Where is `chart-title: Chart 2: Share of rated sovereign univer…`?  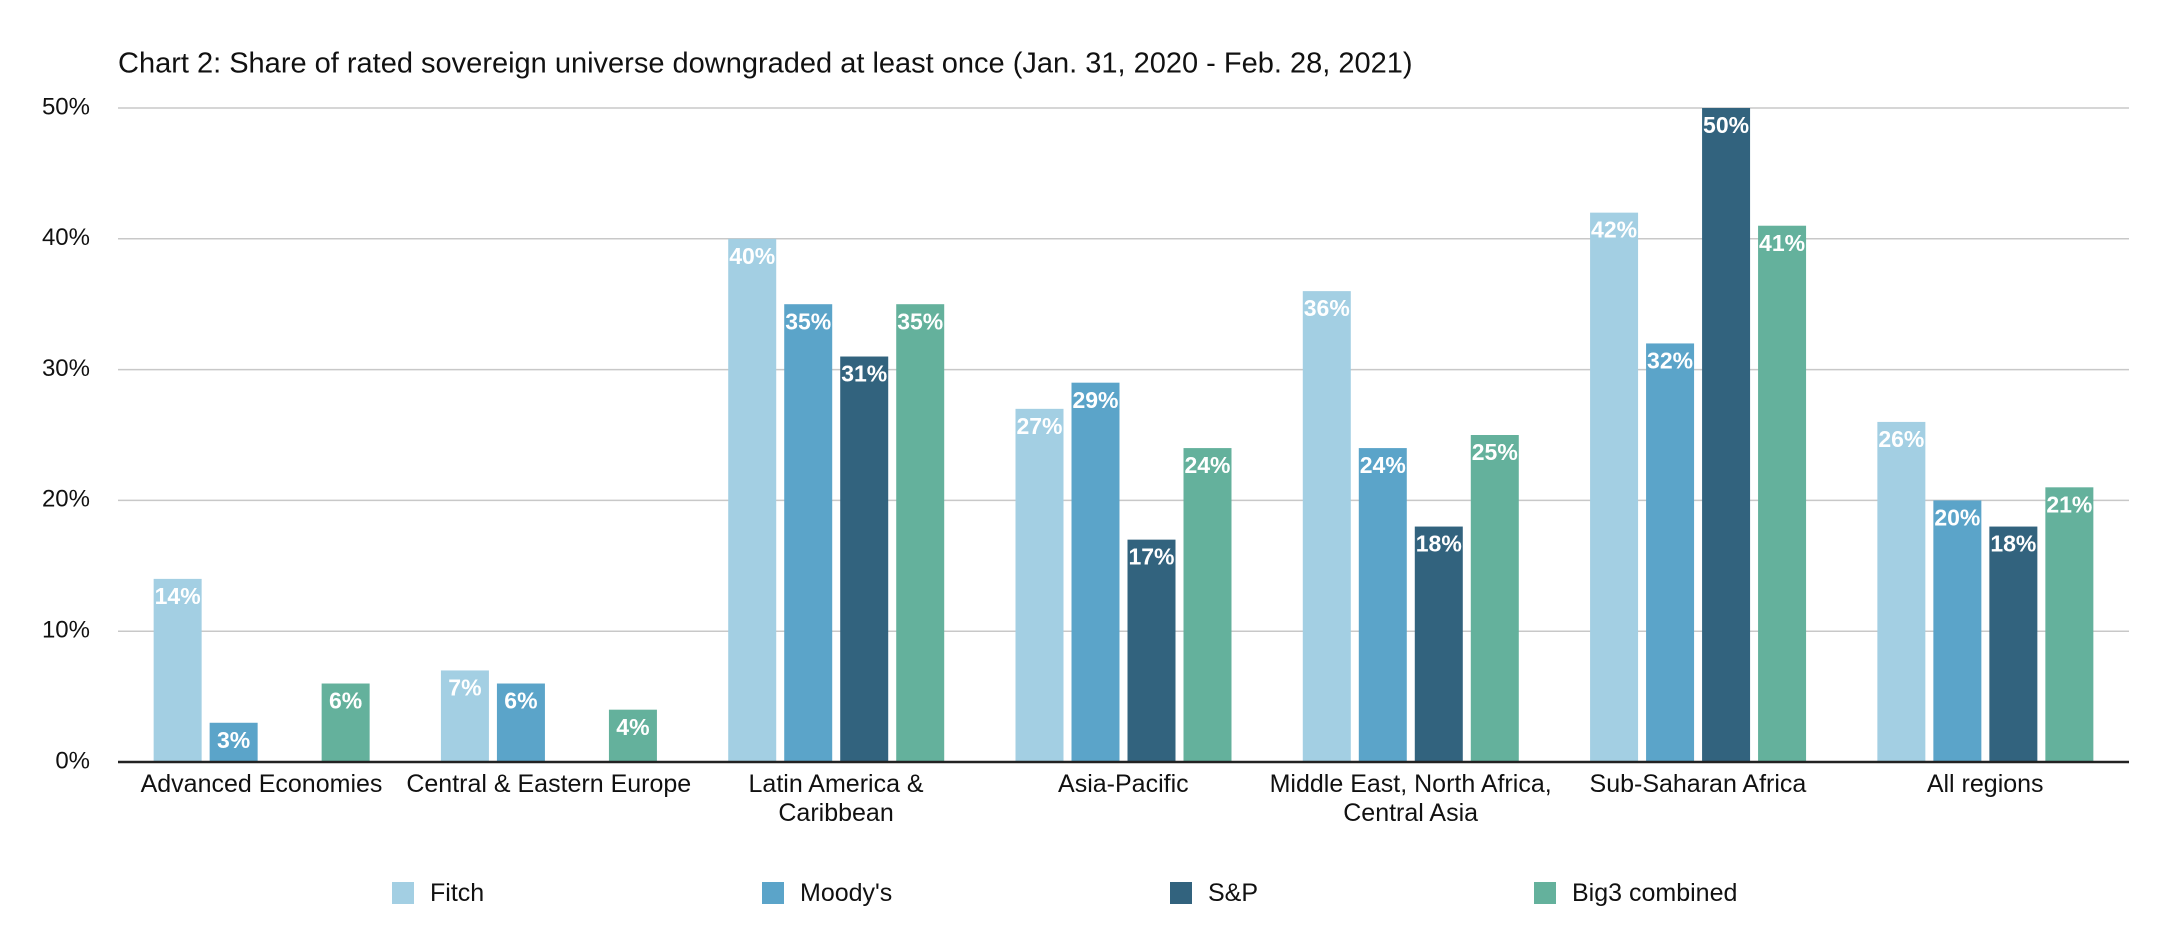
chart-title: Chart 2: Share of rated sovereign univer… is located at coordinates (765, 64).